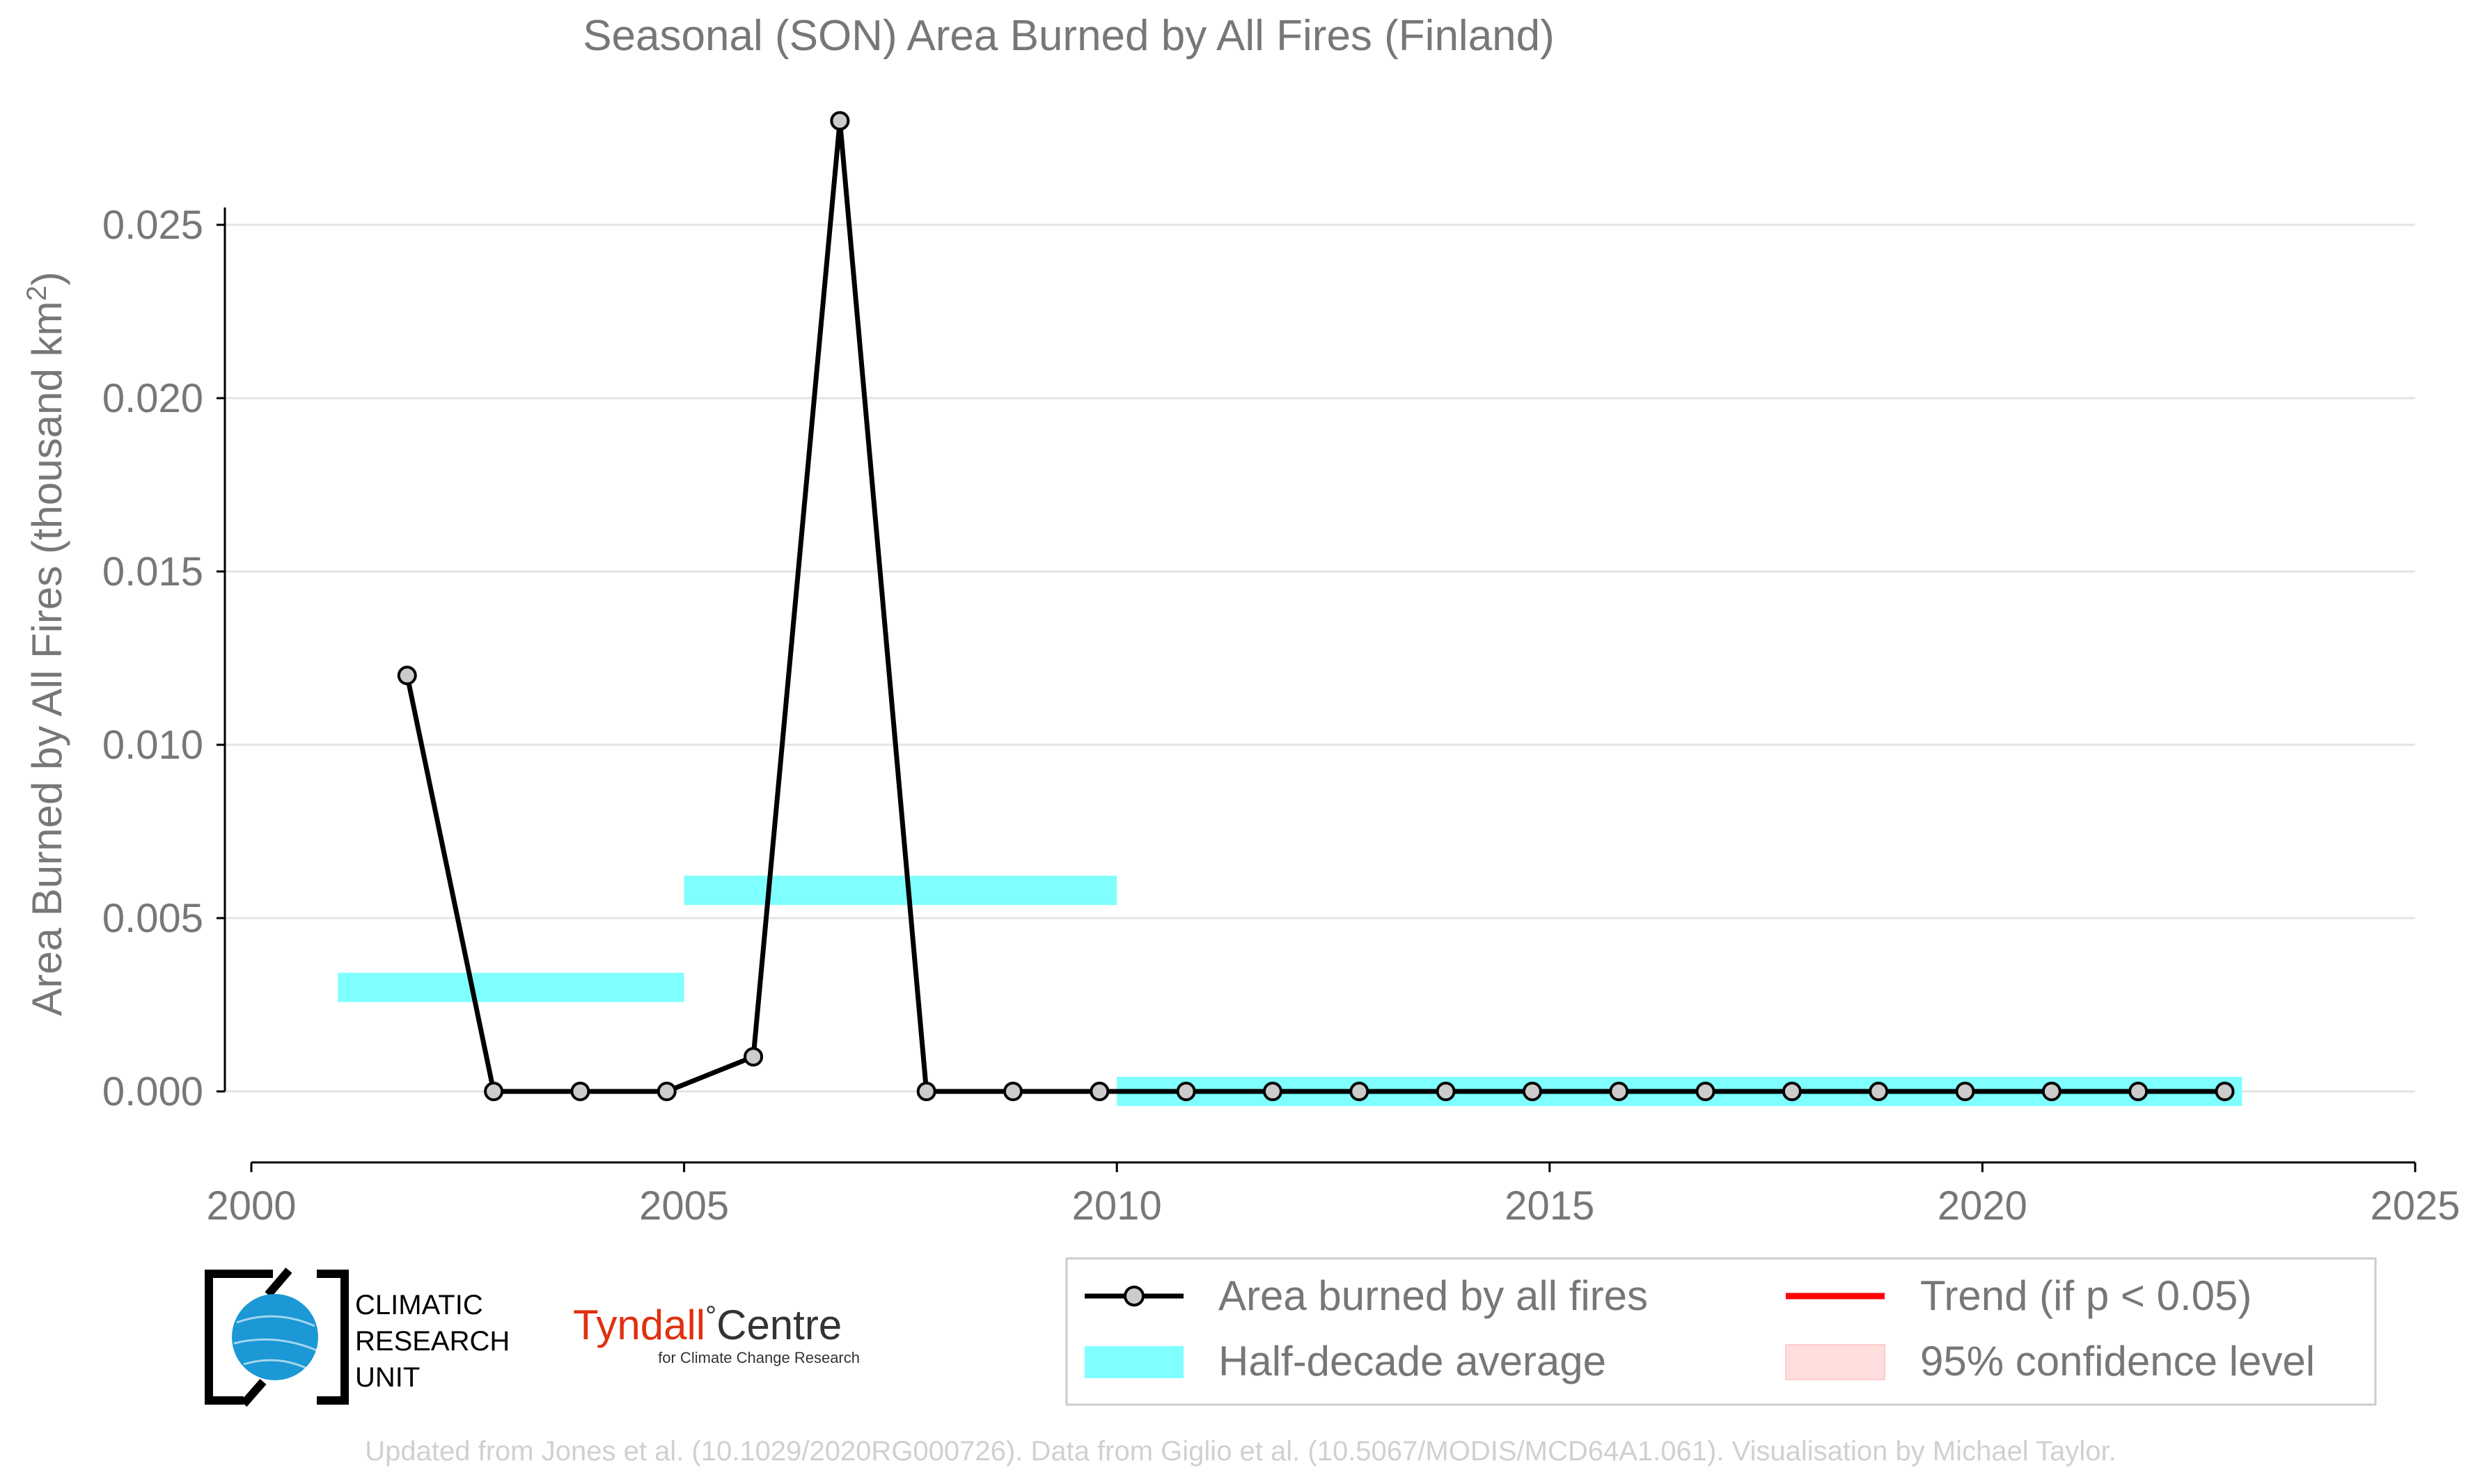  I want to click on x-tick-label: 2015, so click(1549, 1206).